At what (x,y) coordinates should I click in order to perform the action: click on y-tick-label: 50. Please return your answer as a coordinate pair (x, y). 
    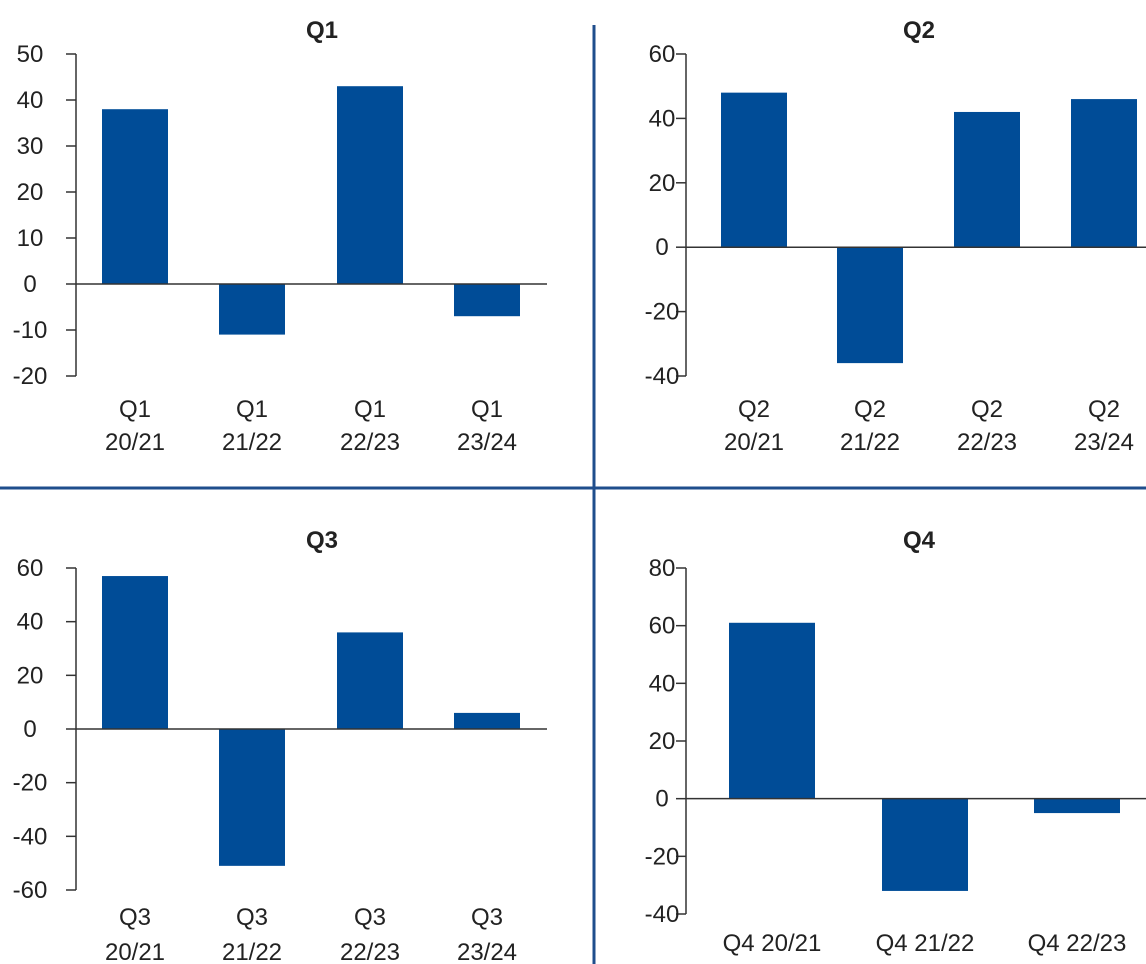
    Looking at the image, I should click on (30, 54).